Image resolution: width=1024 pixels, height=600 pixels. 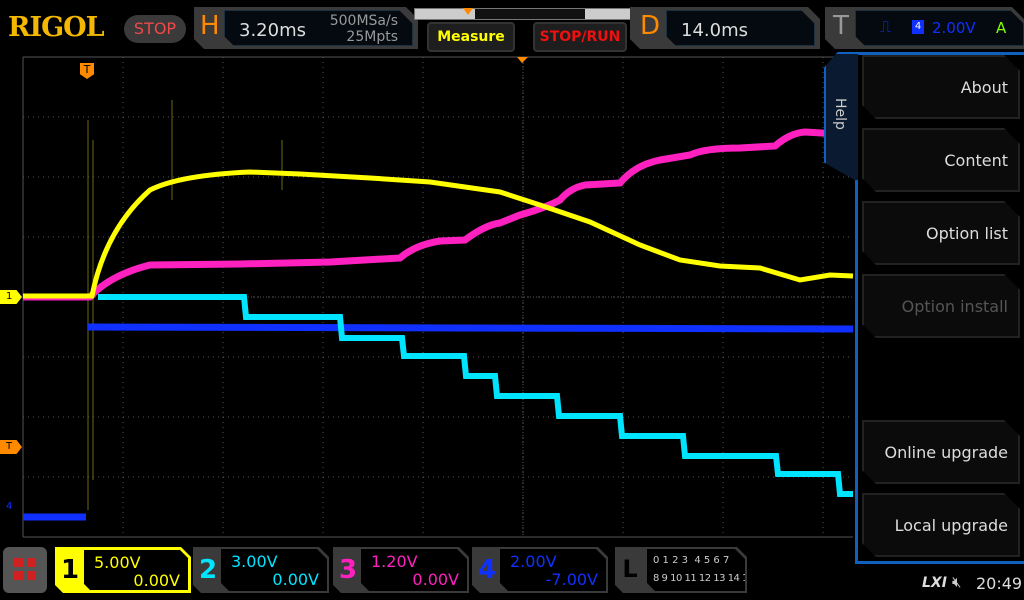 I want to click on sample-rate: 500MSa/s, so click(x=363, y=21).